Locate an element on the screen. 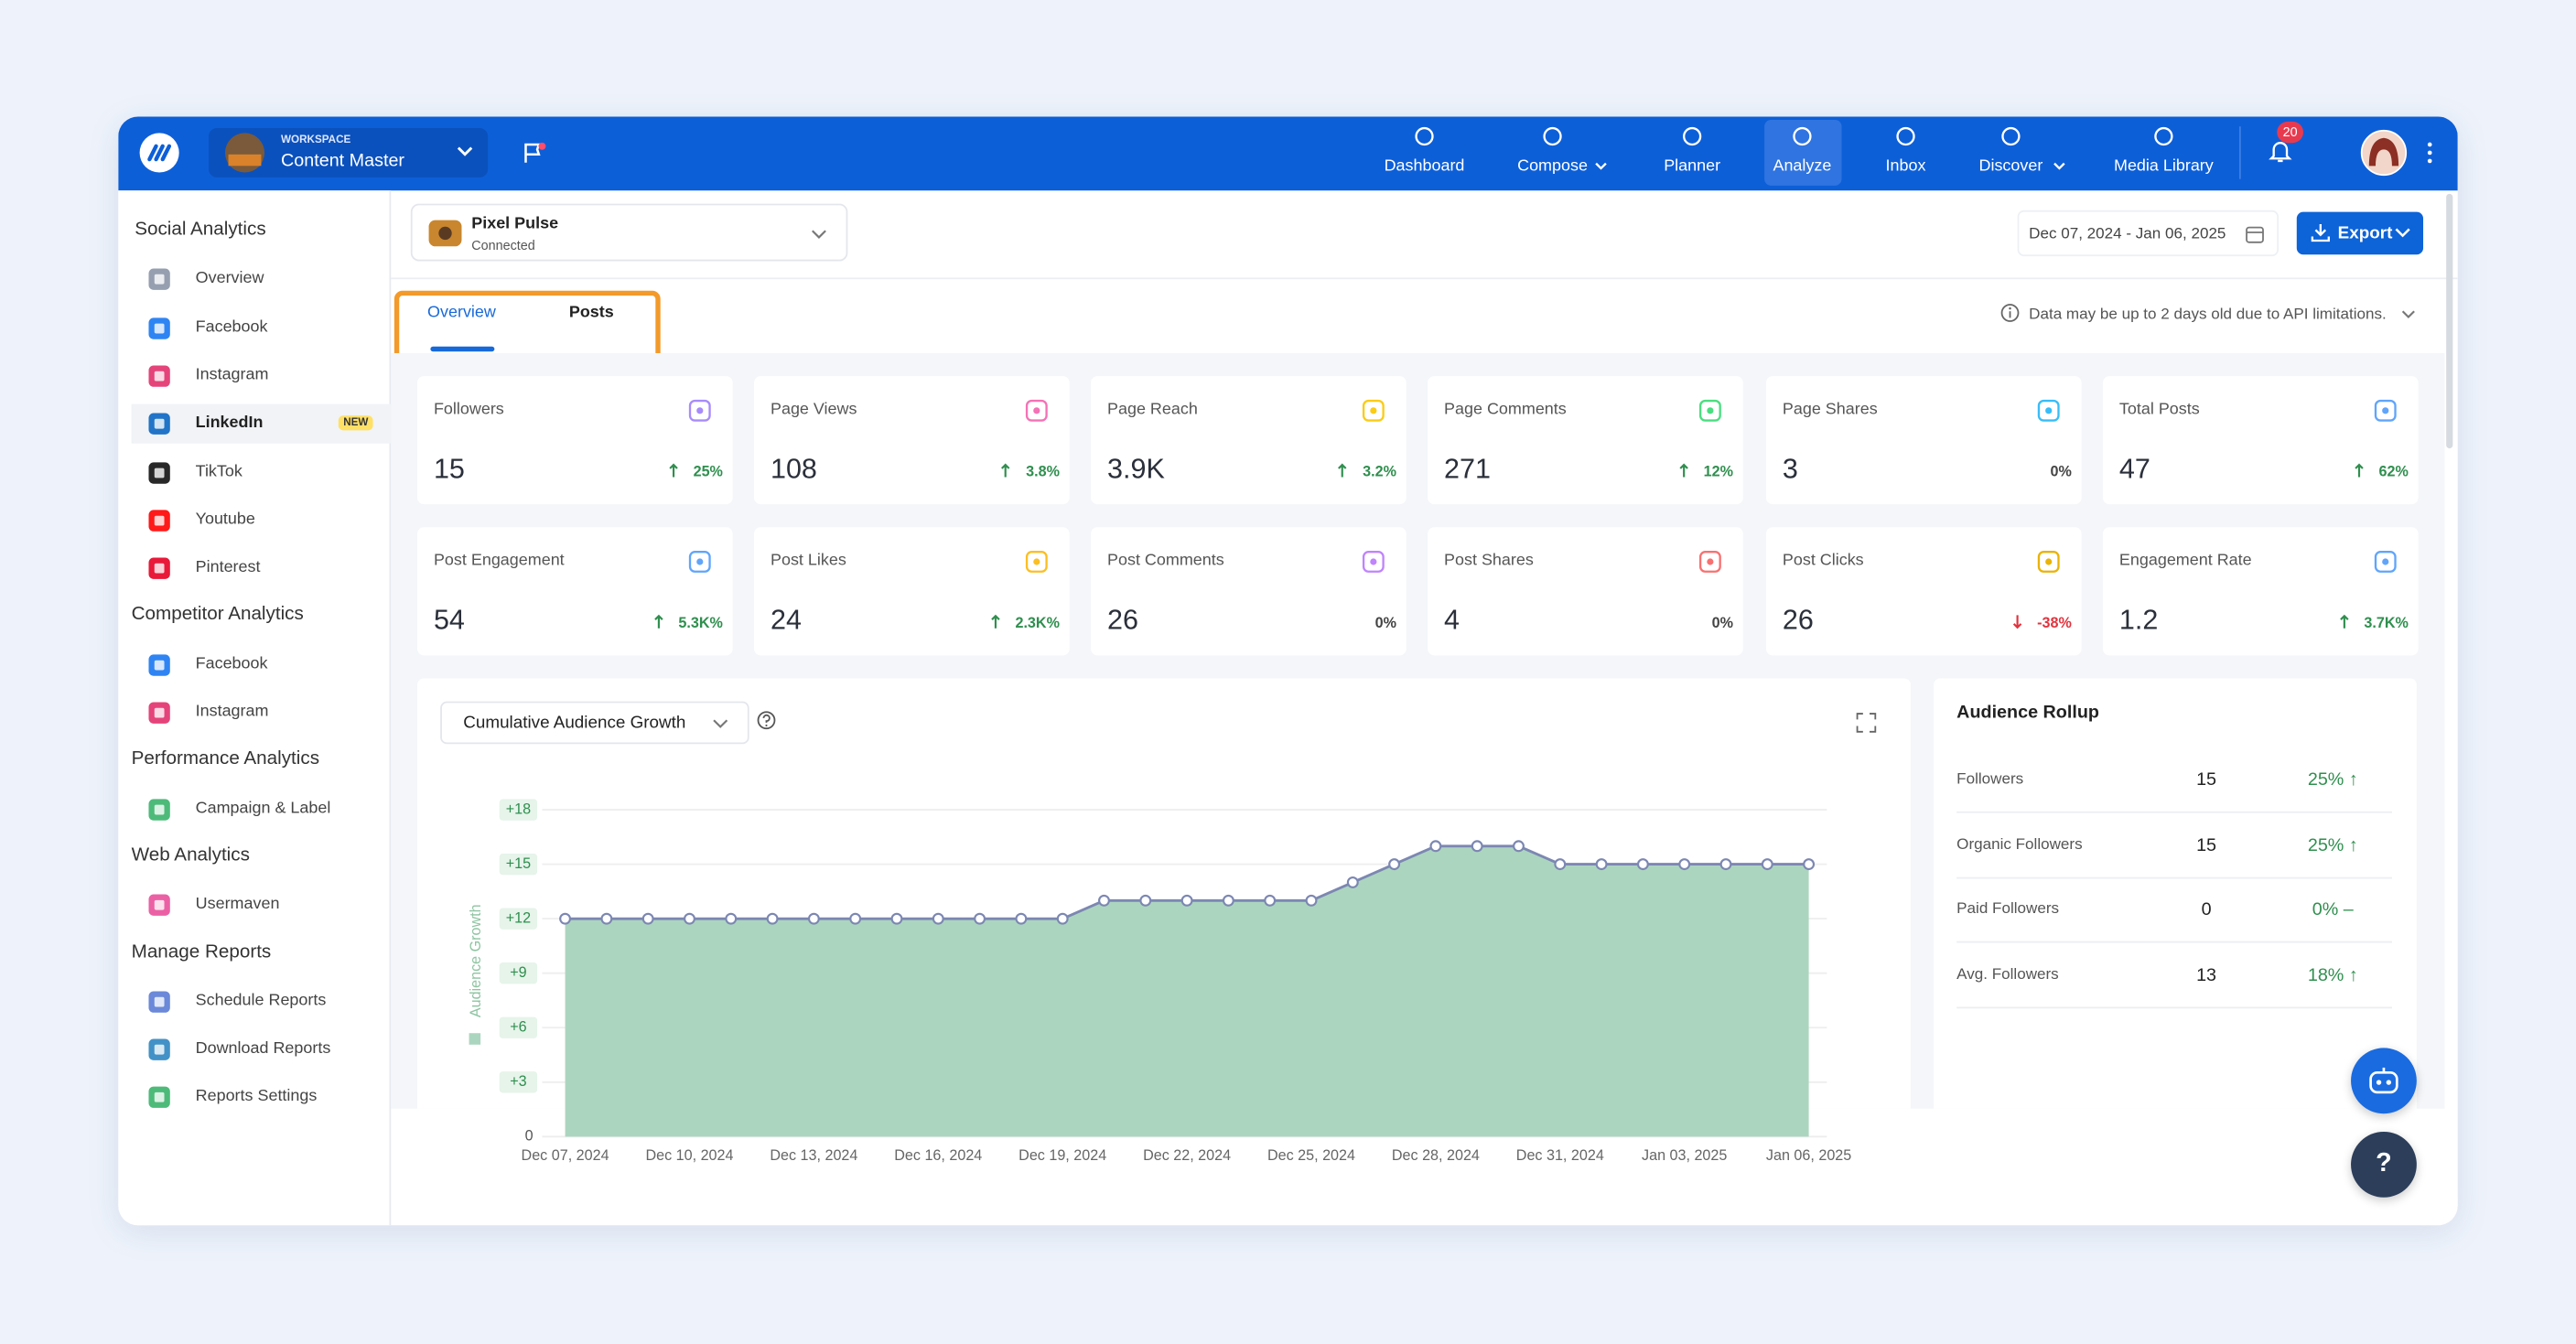 This screenshot has width=2576, height=1344. row-divider is located at coordinates (2174, 812).